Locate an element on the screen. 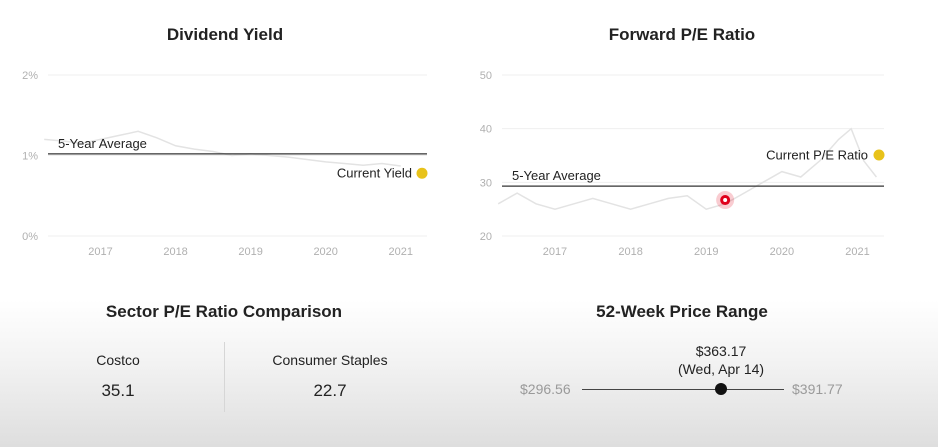 The image size is (938, 447). sector-comparison-title: Sector P/E Ratio Comparison is located at coordinates (224, 311).